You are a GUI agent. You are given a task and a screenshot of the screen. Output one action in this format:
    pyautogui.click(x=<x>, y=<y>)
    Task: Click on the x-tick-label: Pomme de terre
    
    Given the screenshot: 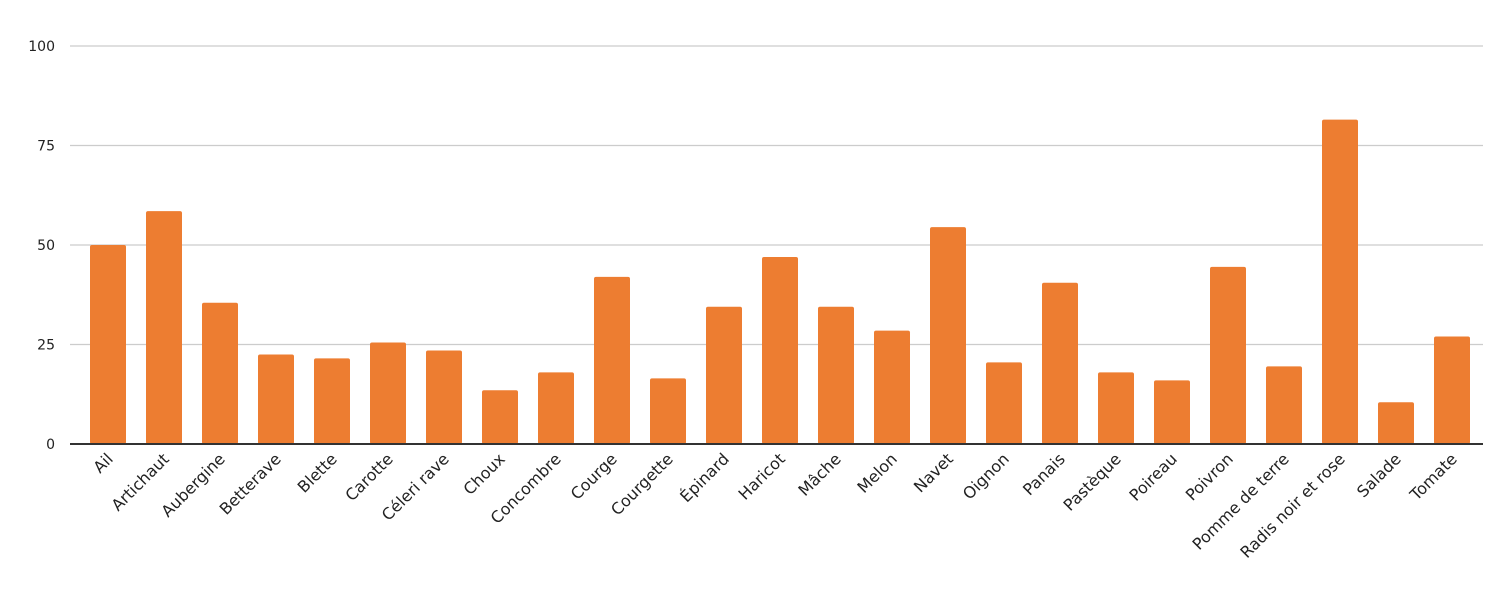 What is the action you would take?
    pyautogui.click(x=1240, y=501)
    